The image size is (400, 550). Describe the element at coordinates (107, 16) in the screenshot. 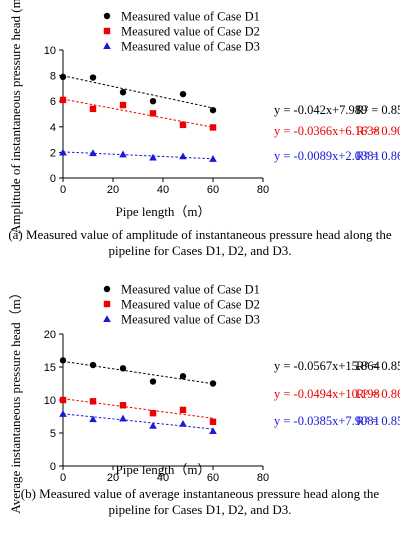

I see `chart-a-legend-marker-d1` at that location.